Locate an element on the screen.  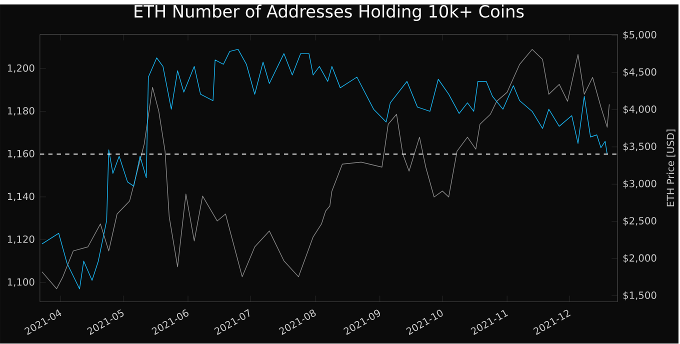
y2-tick-label: $4,000 is located at coordinates (639, 109).